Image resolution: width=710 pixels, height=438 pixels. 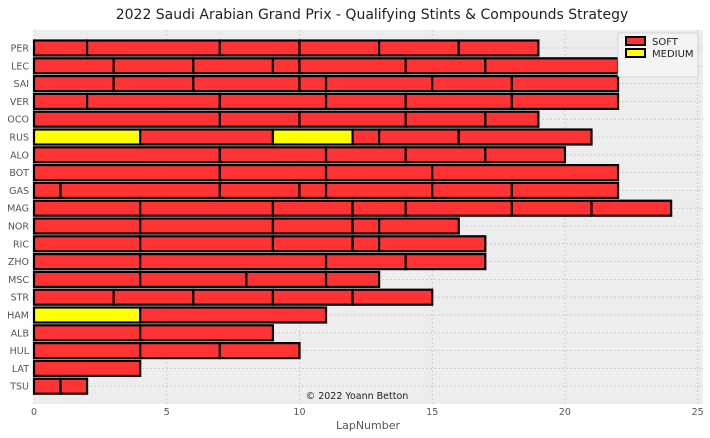 What do you see at coordinates (565, 412) in the screenshot?
I see `x-tick-label: 20` at bounding box center [565, 412].